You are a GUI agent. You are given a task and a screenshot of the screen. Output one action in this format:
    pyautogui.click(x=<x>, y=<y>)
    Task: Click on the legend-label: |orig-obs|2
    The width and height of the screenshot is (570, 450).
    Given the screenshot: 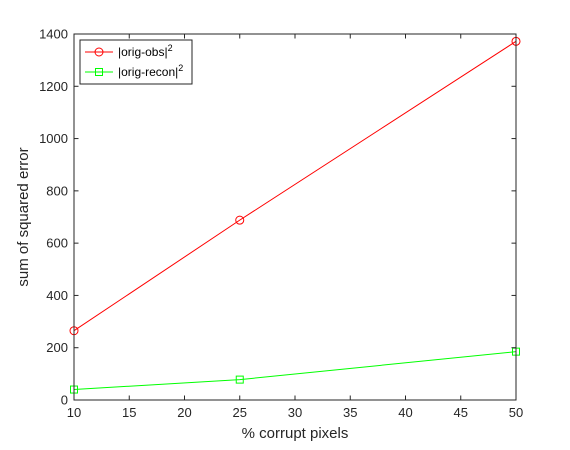 What is the action you would take?
    pyautogui.click(x=145, y=51)
    